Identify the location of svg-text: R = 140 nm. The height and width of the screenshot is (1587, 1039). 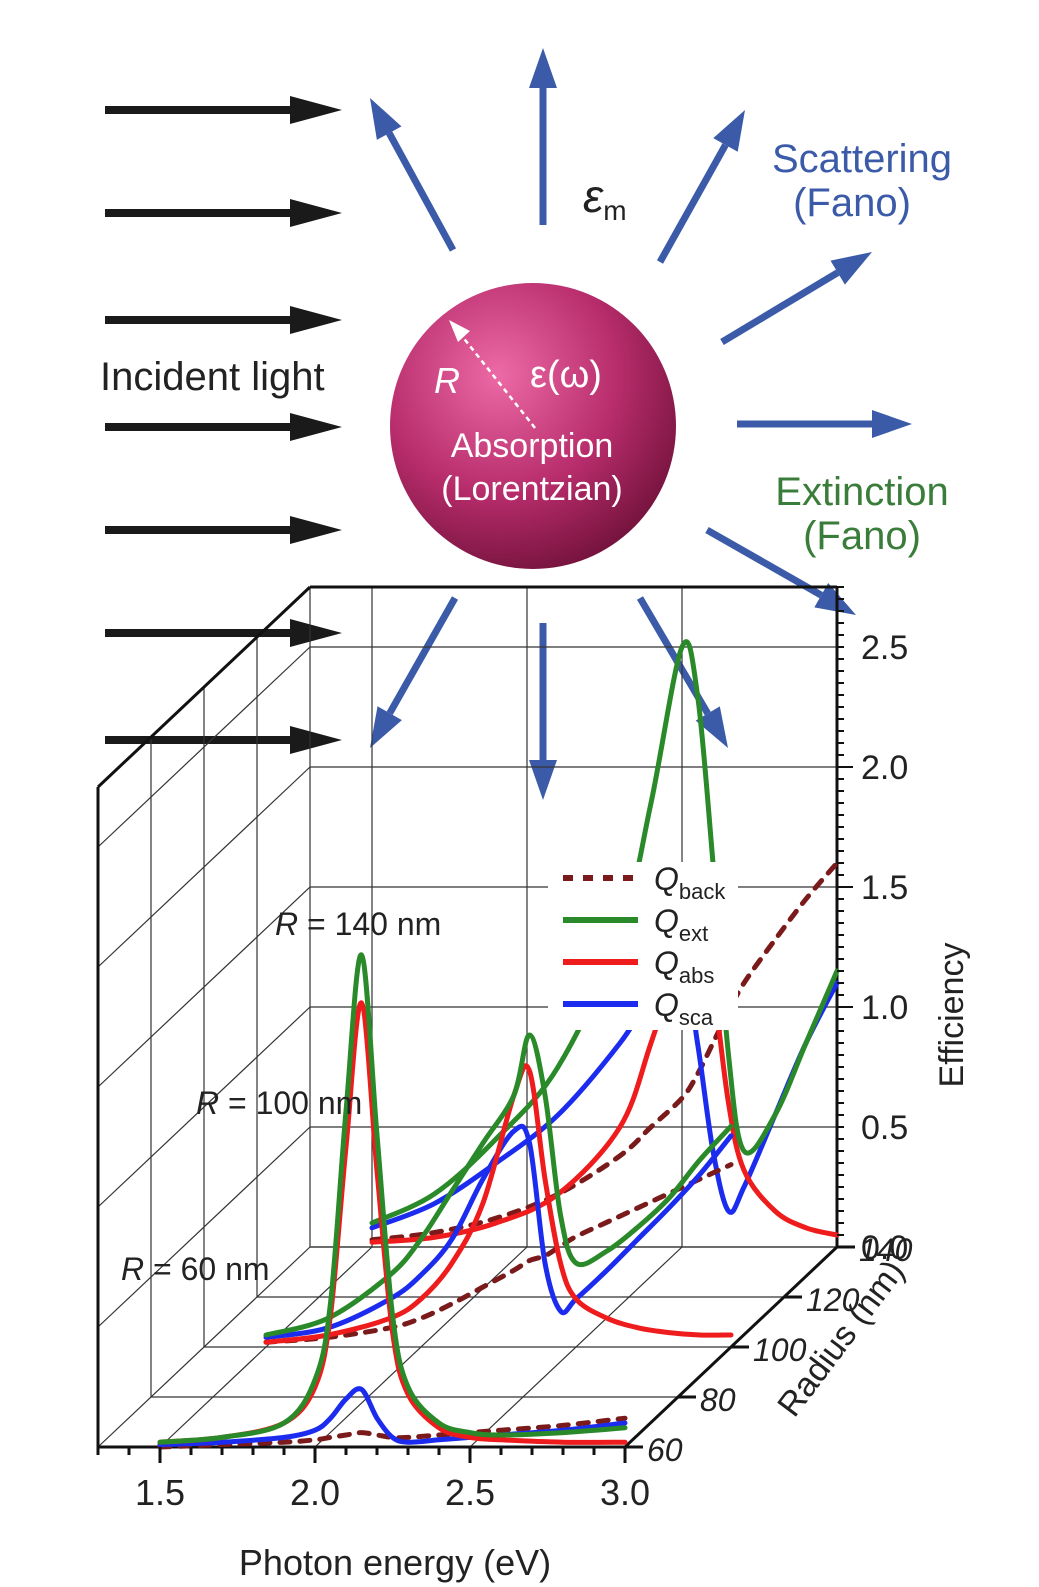
(358, 924).